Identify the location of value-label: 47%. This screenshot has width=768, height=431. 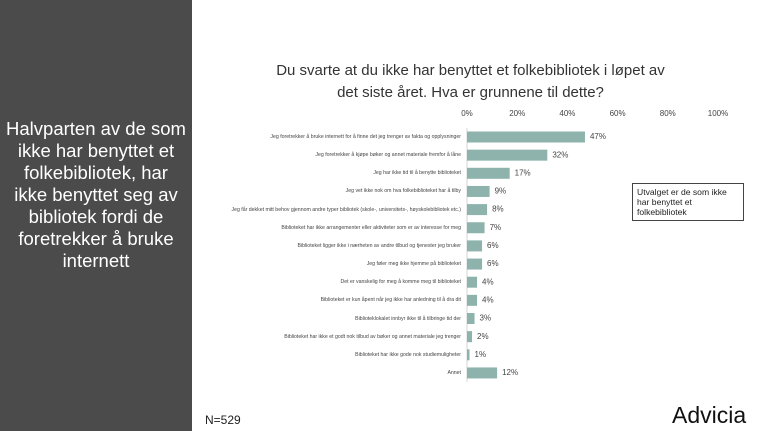
(598, 136).